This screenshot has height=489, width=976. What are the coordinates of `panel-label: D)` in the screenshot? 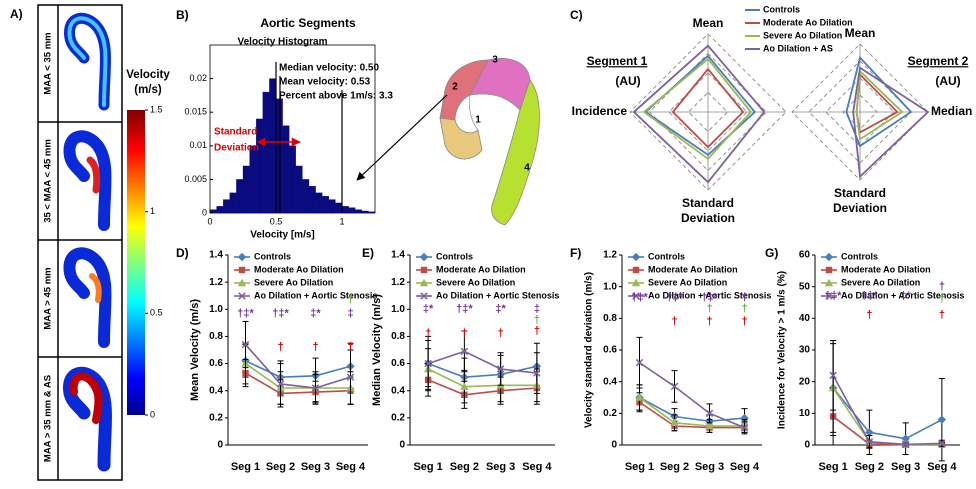 It's located at (182, 253).